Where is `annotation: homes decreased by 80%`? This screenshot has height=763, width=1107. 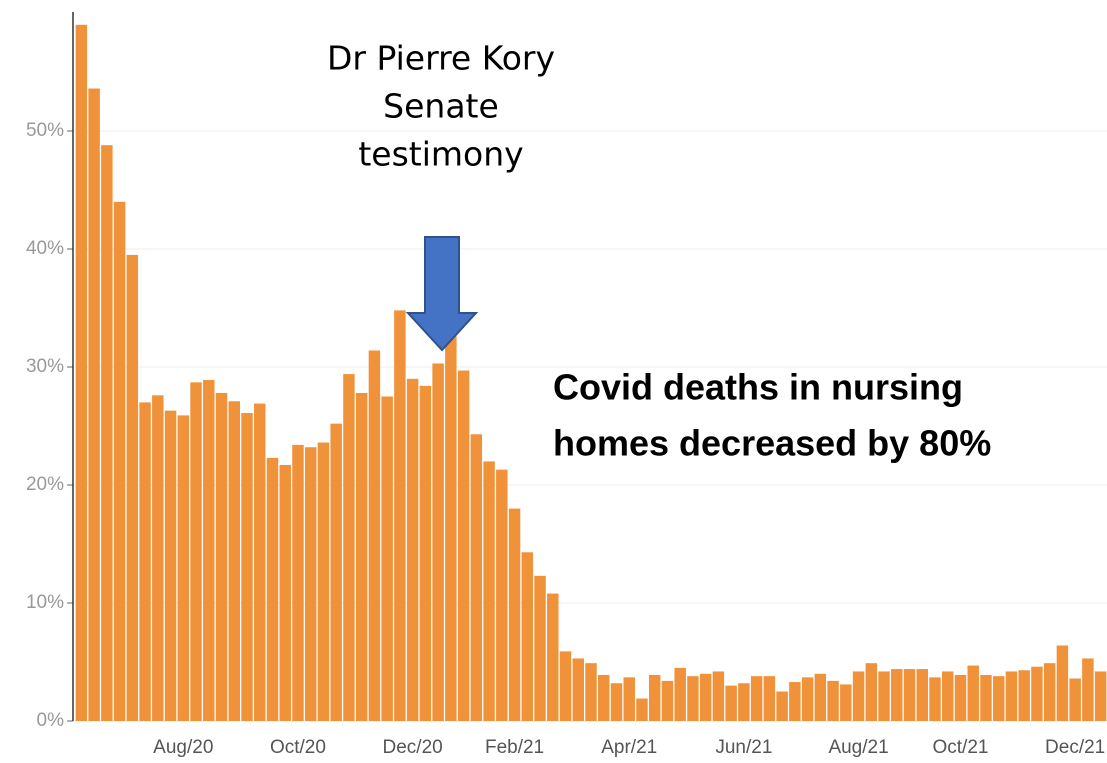 annotation: homes decreased by 80% is located at coordinates (772, 443).